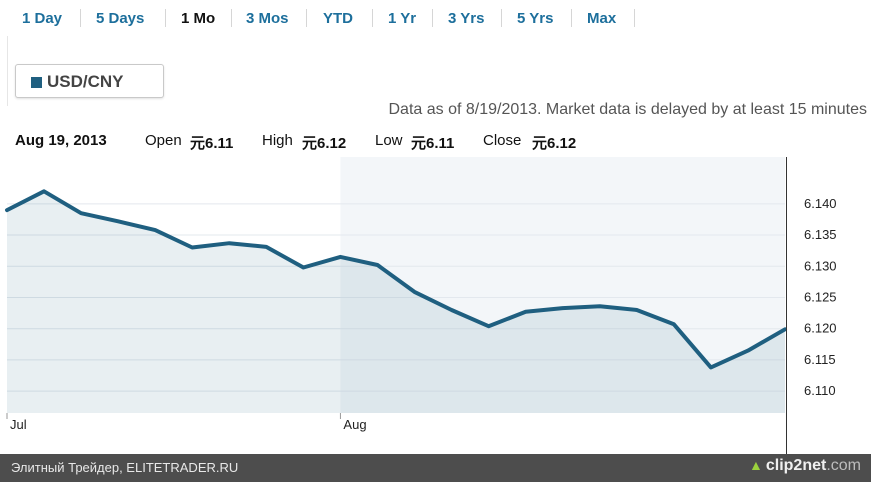 The height and width of the screenshot is (482, 871). Describe the element at coordinates (125, 467) in the screenshot. I see `footer-source-text: Элитный Трейдер, ELITETRADER.RU` at that location.